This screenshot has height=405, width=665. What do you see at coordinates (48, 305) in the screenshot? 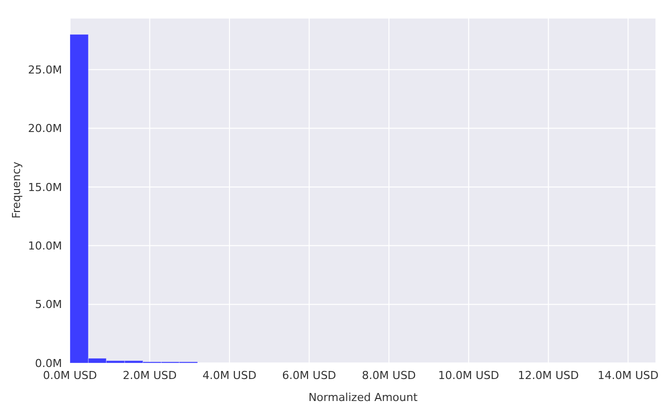
I see `y-tick-label: 5.0M` at bounding box center [48, 305].